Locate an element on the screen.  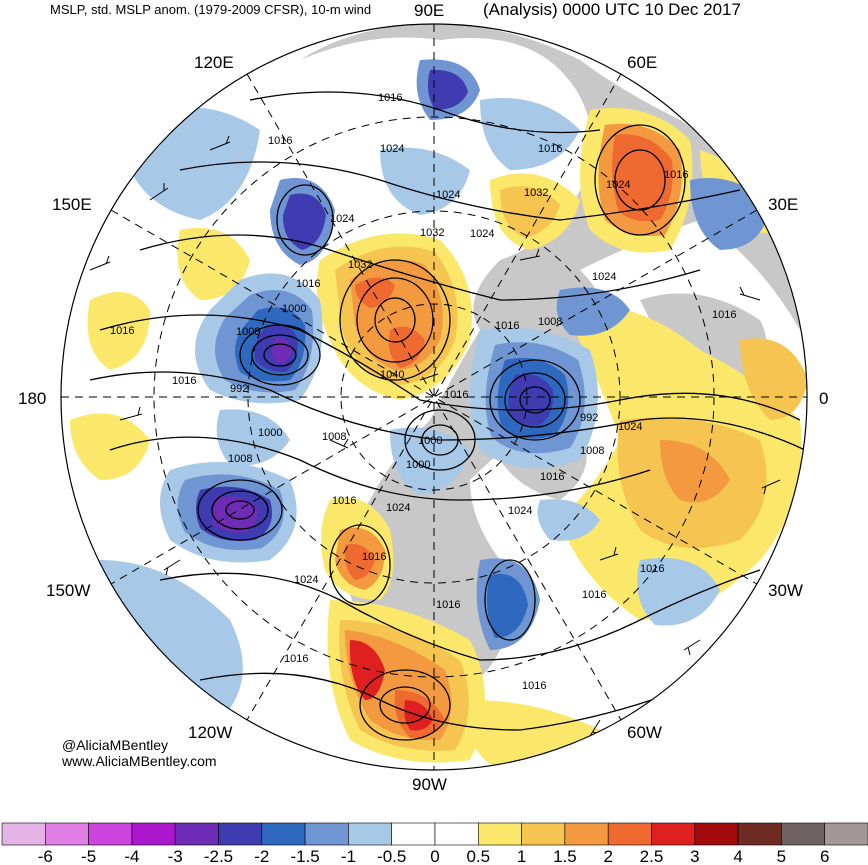
colorbar-tick-label: -0.5 is located at coordinates (391, 856).